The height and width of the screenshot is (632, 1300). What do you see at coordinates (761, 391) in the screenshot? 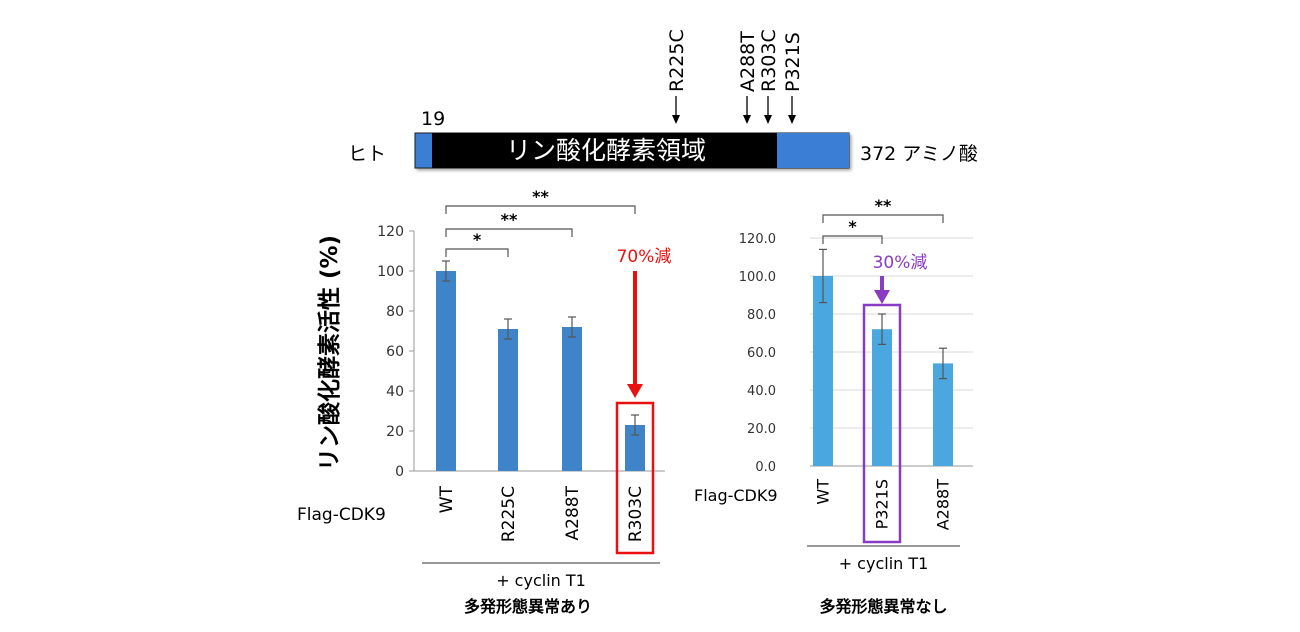
I see `y-tick-label: 40.0` at bounding box center [761, 391].